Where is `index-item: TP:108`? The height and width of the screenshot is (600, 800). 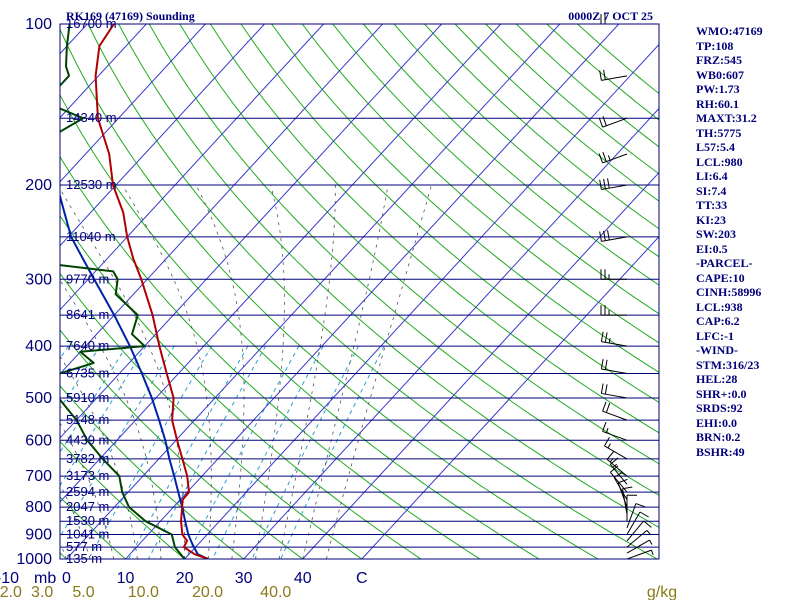 index-item: TP:108 is located at coordinates (715, 45).